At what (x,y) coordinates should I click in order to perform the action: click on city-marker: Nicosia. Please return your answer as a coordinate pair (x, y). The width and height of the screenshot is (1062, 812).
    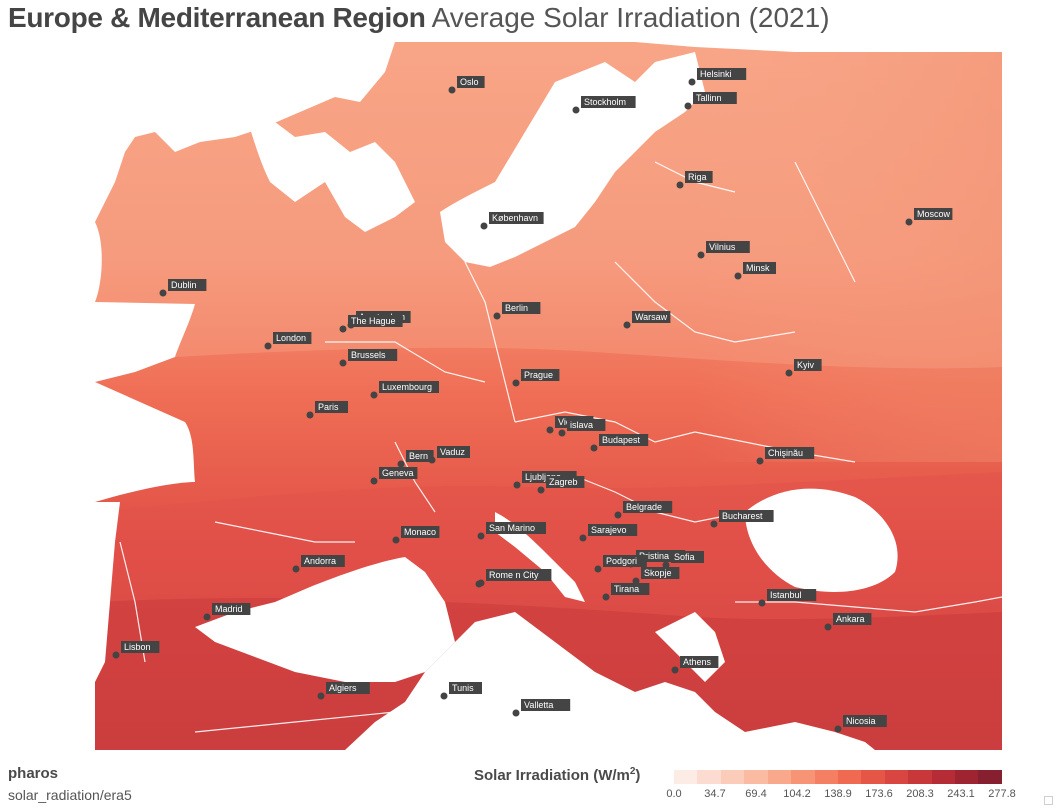
    Looking at the image, I should click on (860, 724).